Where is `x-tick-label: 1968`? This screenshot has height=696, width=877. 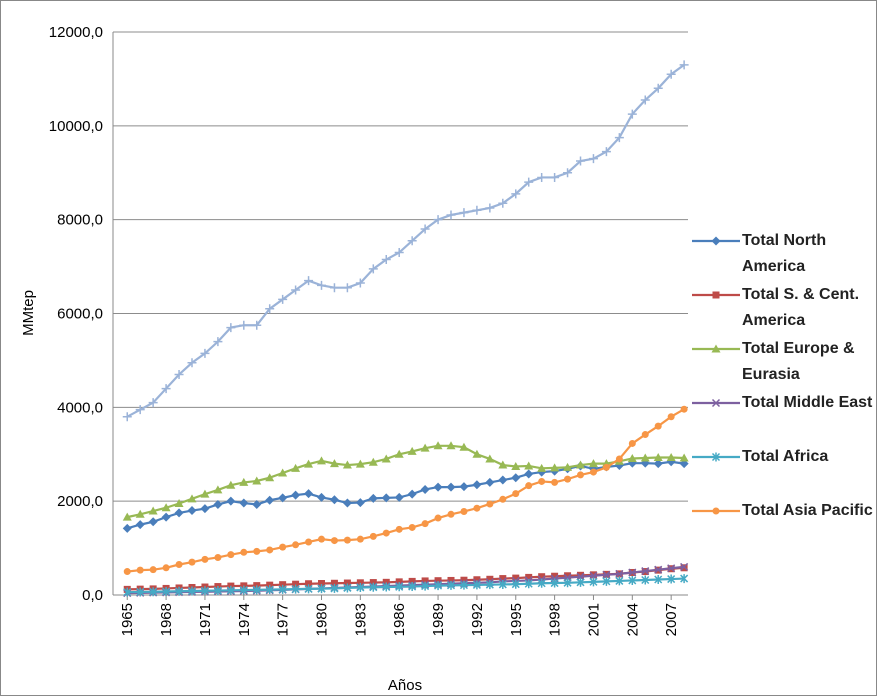
x-tick-label: 1968 is located at coordinates (166, 619).